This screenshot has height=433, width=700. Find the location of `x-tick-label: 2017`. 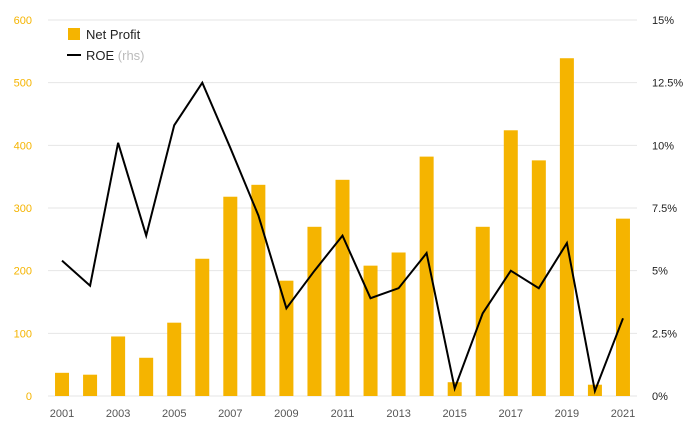

x-tick-label: 2017 is located at coordinates (511, 414).